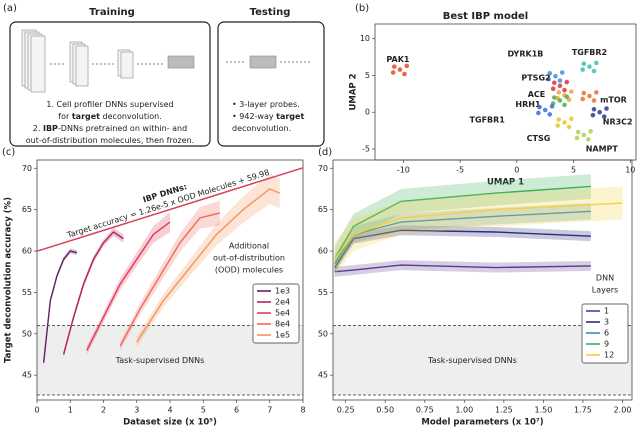  I want to click on y-tick-label: 70, so click(27, 168).